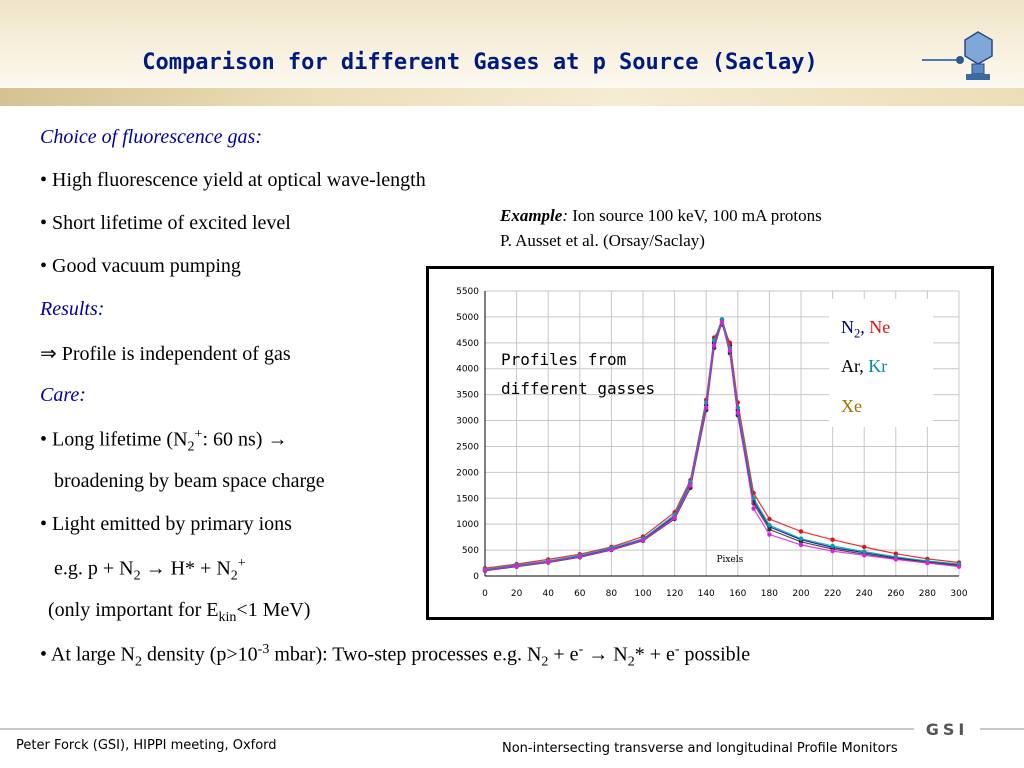 The image size is (1024, 768). Describe the element at coordinates (864, 366) in the screenshot. I see `legend-ar-kr: Ar, Kr` at that location.